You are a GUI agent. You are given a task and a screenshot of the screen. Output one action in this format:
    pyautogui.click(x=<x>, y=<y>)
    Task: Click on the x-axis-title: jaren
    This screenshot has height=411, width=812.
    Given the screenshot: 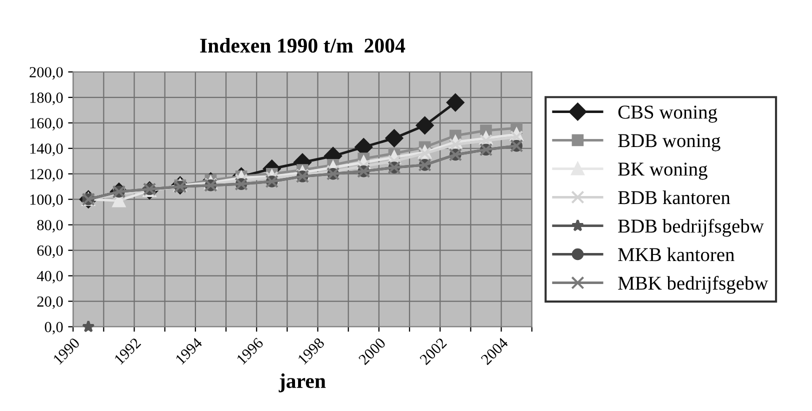 What is the action you would take?
    pyautogui.click(x=302, y=382)
    